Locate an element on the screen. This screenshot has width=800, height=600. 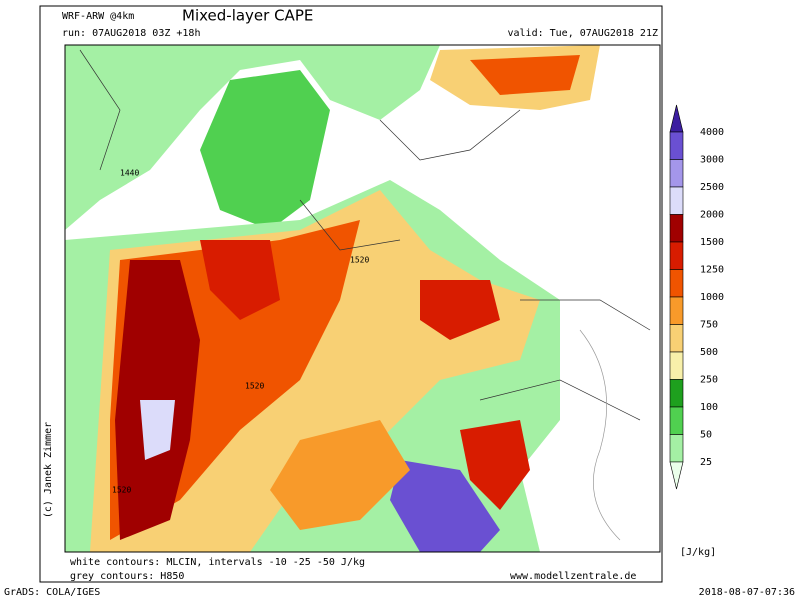
timestamp: 2018-08-07-07:36 is located at coordinates (747, 592).